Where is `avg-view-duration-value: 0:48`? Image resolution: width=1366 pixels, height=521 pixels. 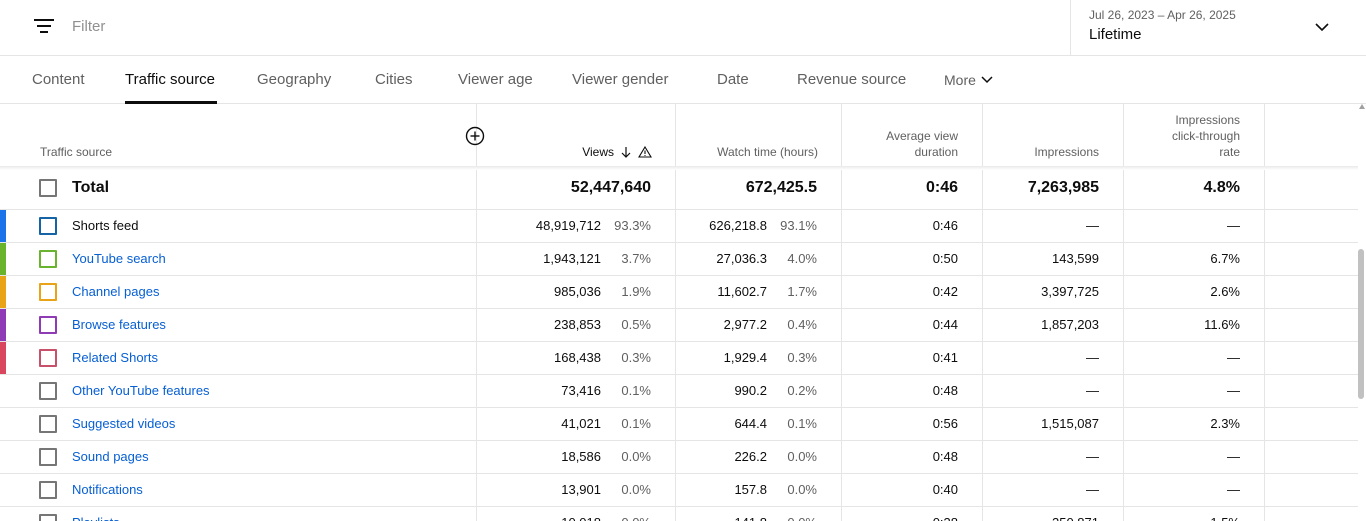
avg-view-duration-value: 0:48 is located at coordinates (945, 456).